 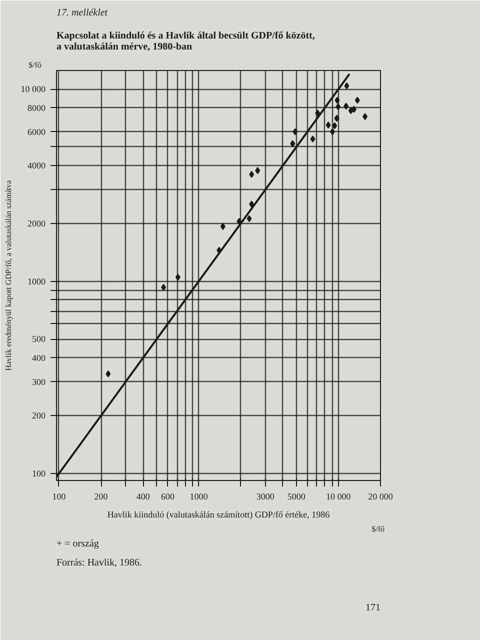 What do you see at coordinates (39, 415) in the screenshot?
I see `y-tick-label: 200` at bounding box center [39, 415].